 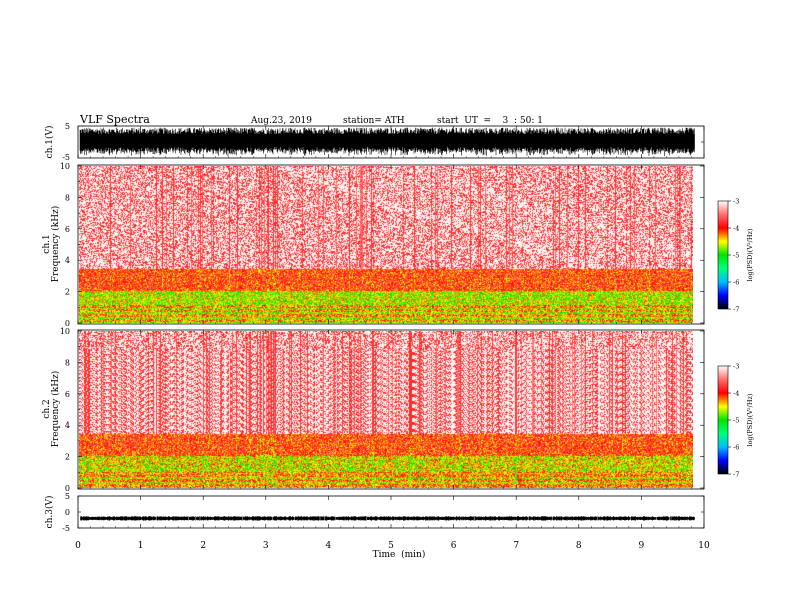 I want to click on ch1-ylabel: ch.1(V), so click(x=49, y=142).